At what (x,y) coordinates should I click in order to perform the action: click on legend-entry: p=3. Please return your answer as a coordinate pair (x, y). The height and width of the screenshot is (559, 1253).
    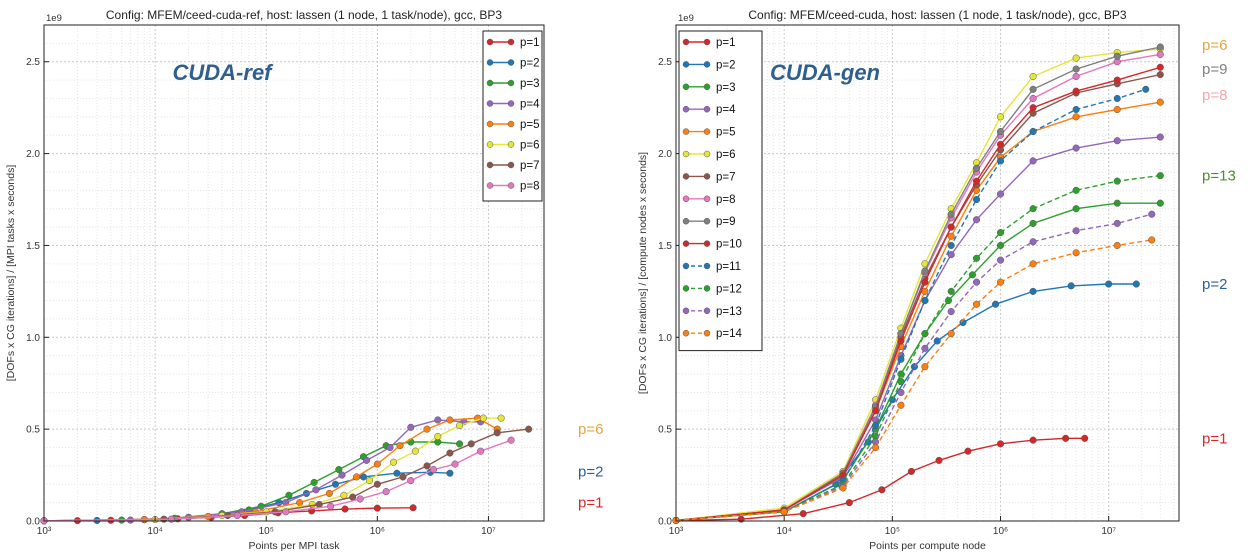
    Looking at the image, I should click on (530, 84).